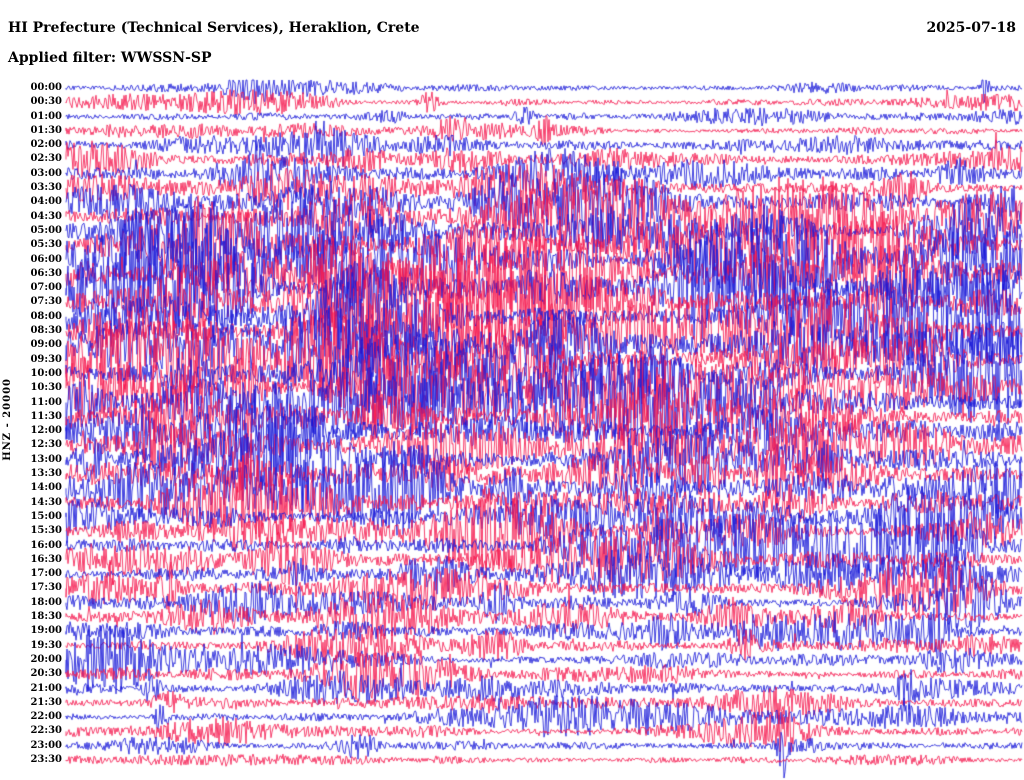 The width and height of the screenshot is (1024, 780). Describe the element at coordinates (46, 574) in the screenshot. I see `time-label: 17:00` at that location.